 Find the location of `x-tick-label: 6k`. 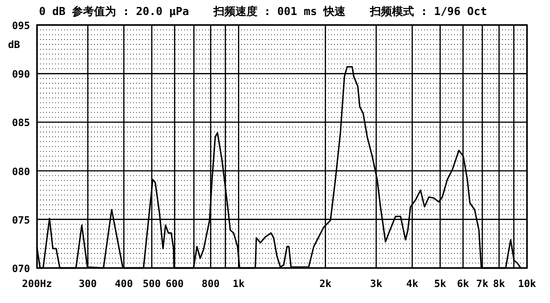

x-tick-label: 6k is located at coordinates (463, 284).